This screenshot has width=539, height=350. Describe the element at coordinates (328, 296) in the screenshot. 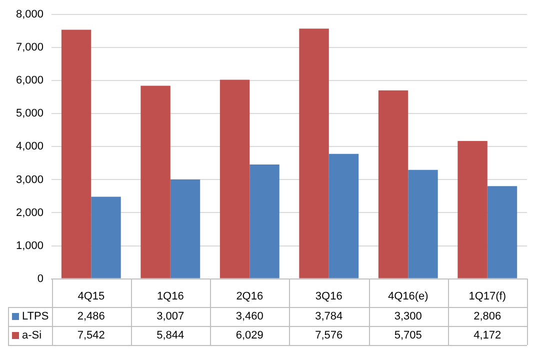

I see `x-tick-label: 3Q16` at that location.